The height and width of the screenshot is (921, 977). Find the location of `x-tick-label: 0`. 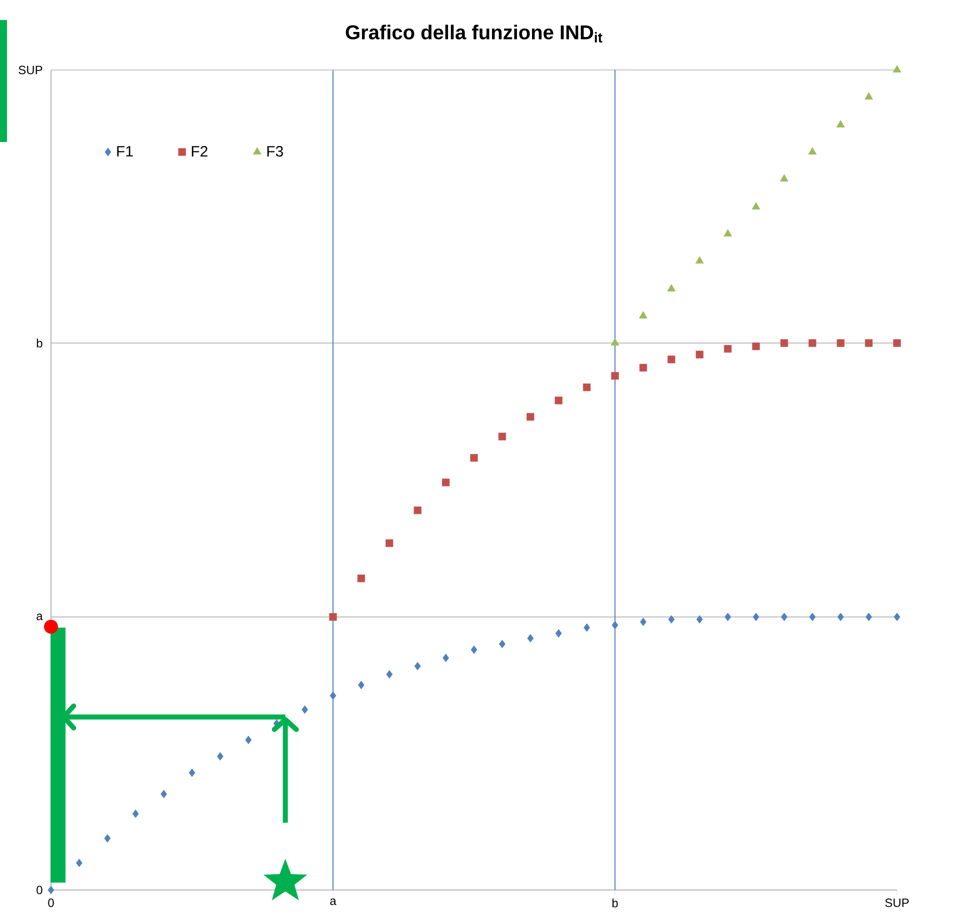

x-tick-label: 0 is located at coordinates (51, 903).